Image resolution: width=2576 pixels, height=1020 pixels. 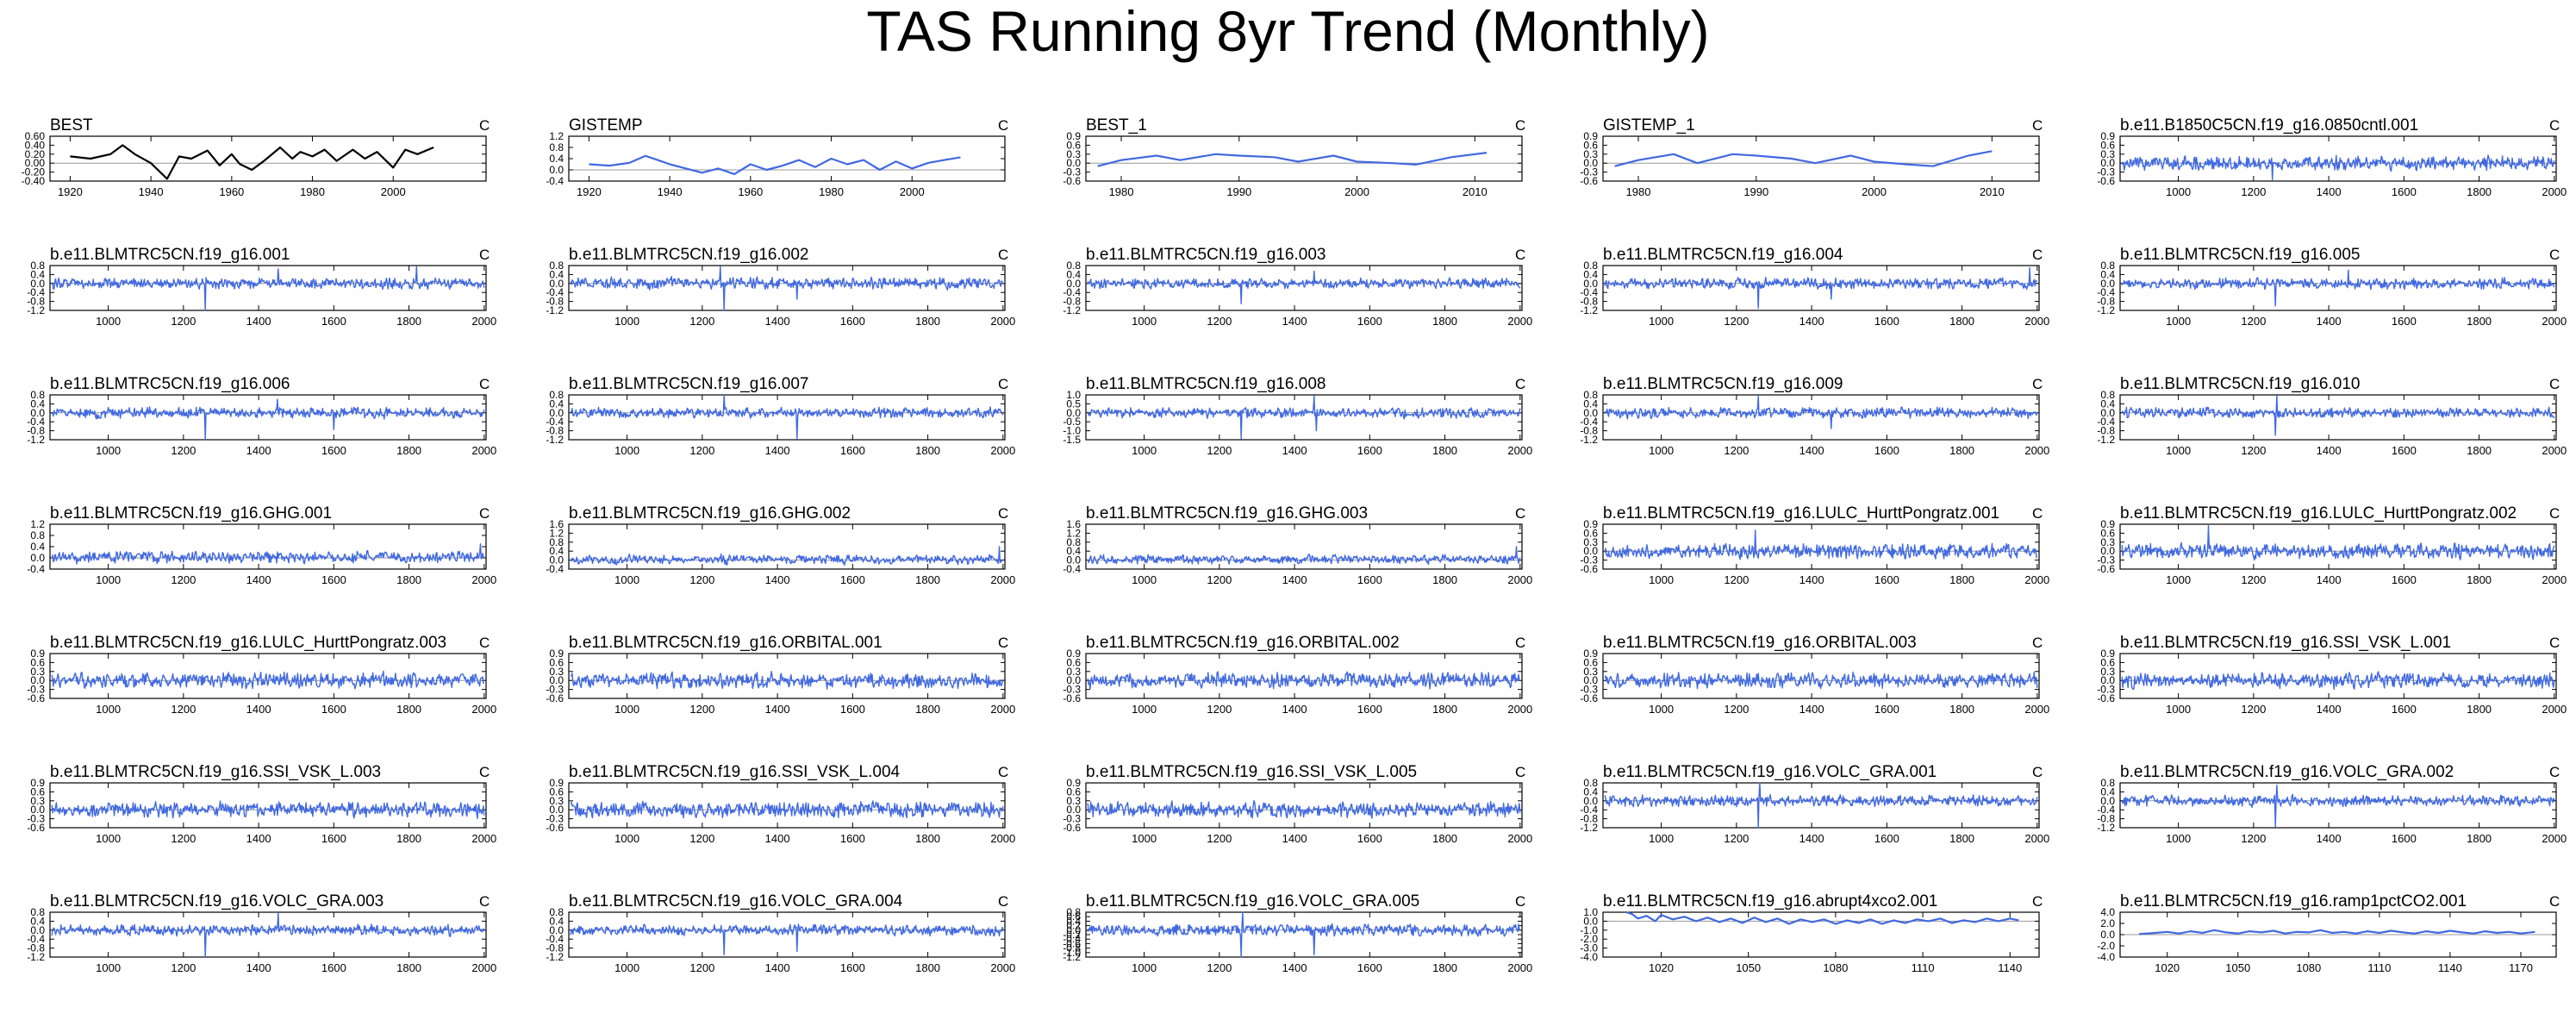 What do you see at coordinates (726, 643) in the screenshot?
I see `panel-title: b.e11.BLMTRC5CN.f19_g16.ORBITAL.001` at bounding box center [726, 643].